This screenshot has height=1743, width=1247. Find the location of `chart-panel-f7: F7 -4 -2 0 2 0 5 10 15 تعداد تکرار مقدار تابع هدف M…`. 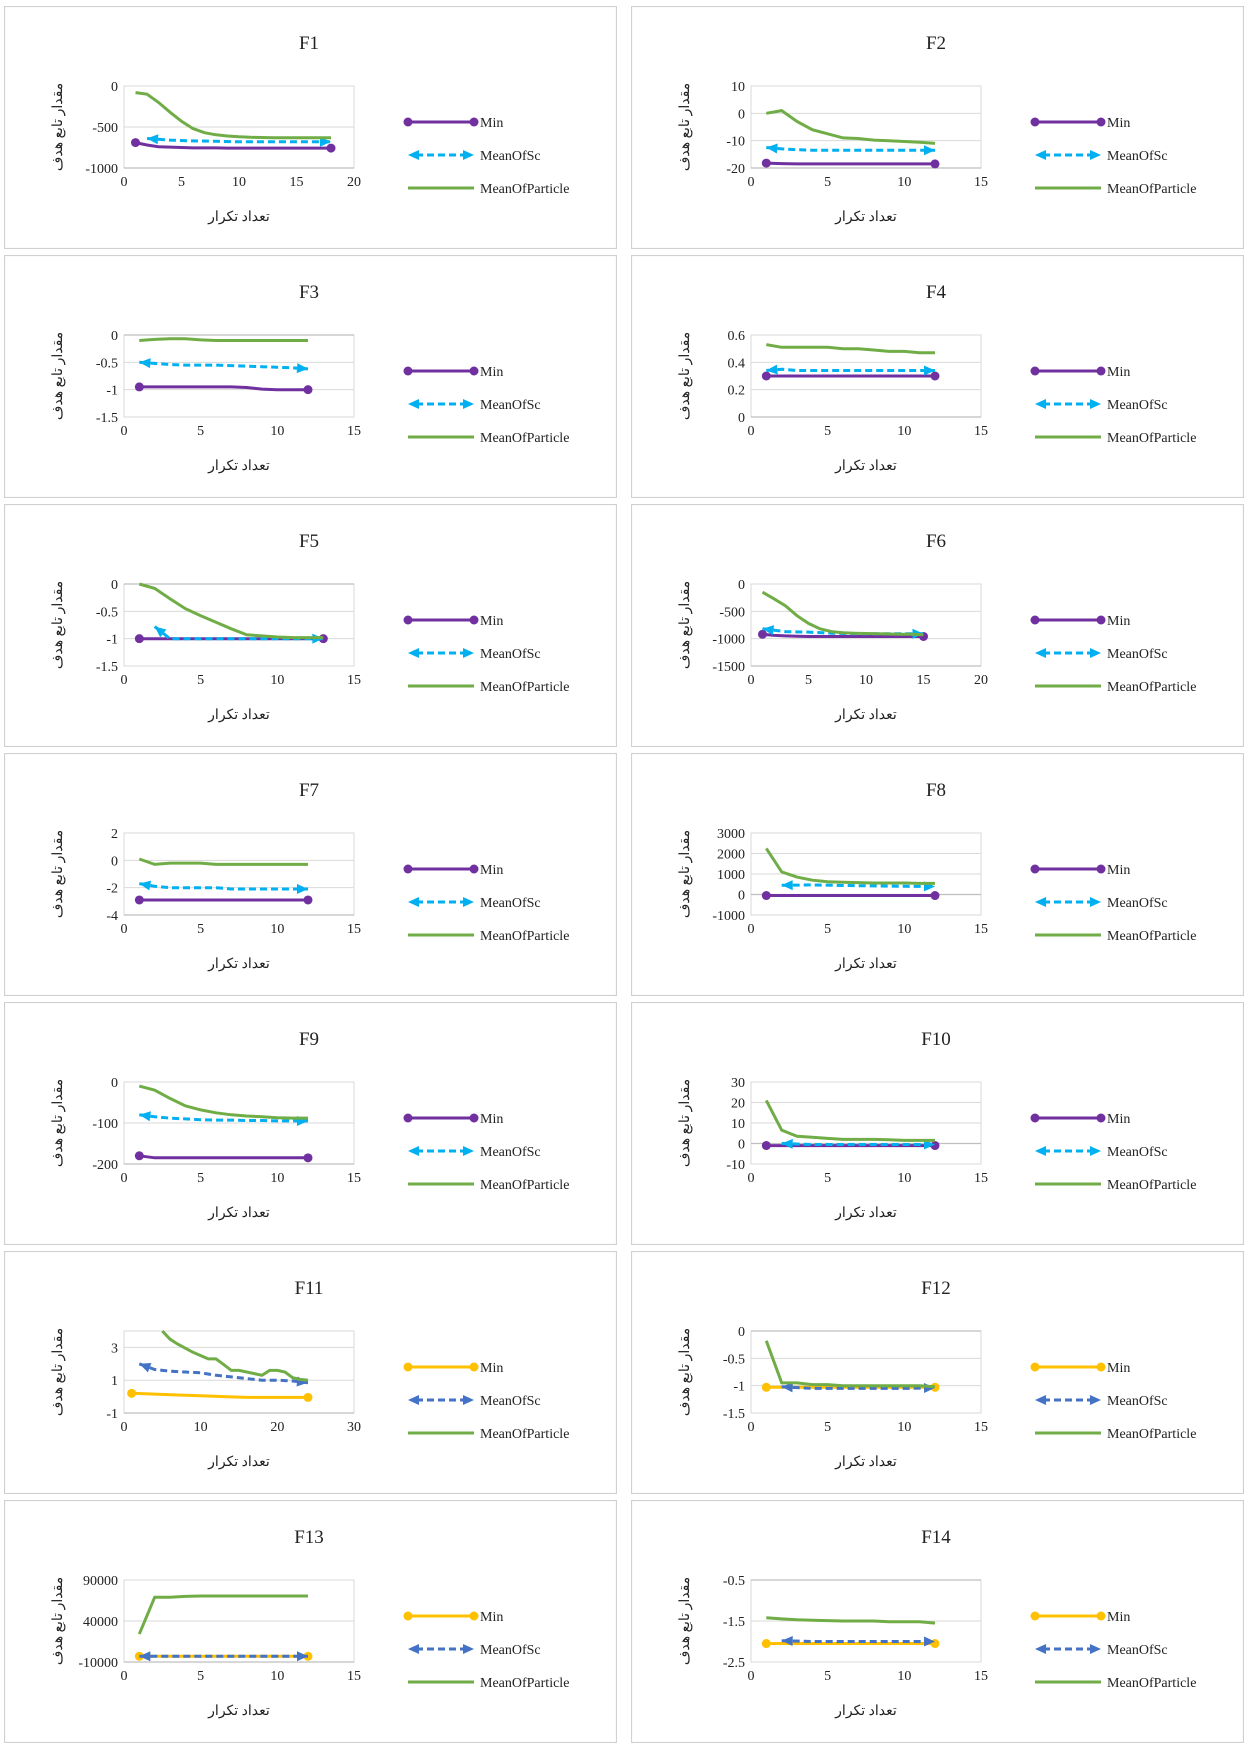

chart-panel-f7: F7 -4 -2 0 2 0 5 10 15 تعداد تکرار مقدار تابع هدف M… is located at coordinates (310, 874).